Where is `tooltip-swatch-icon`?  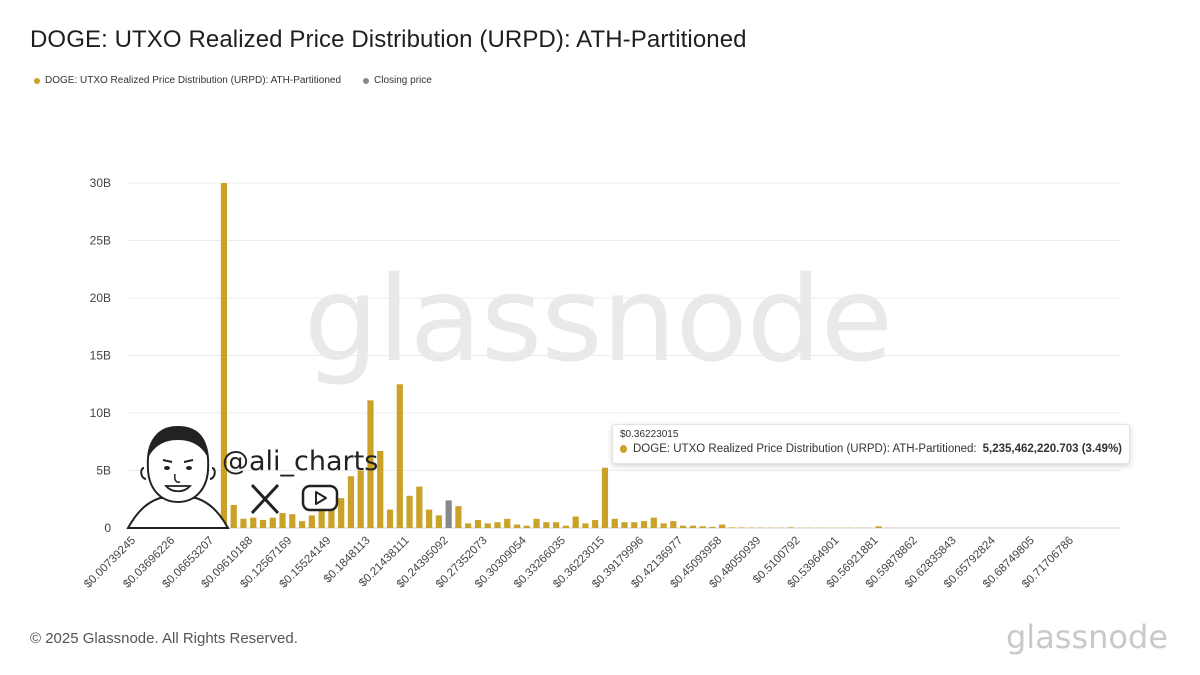 tooltip-swatch-icon is located at coordinates (623, 449).